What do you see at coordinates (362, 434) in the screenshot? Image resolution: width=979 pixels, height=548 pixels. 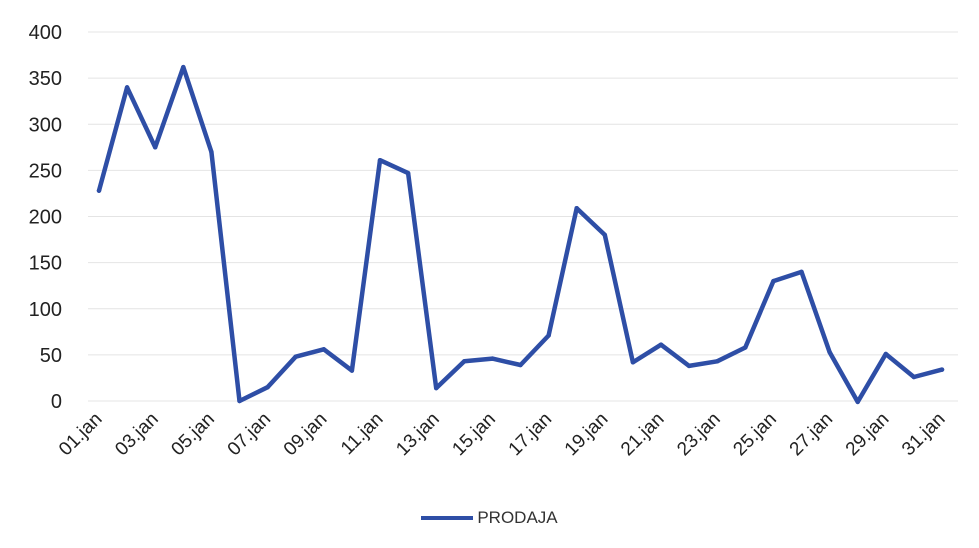 I see `x-tick-label: 11.jan` at bounding box center [362, 434].